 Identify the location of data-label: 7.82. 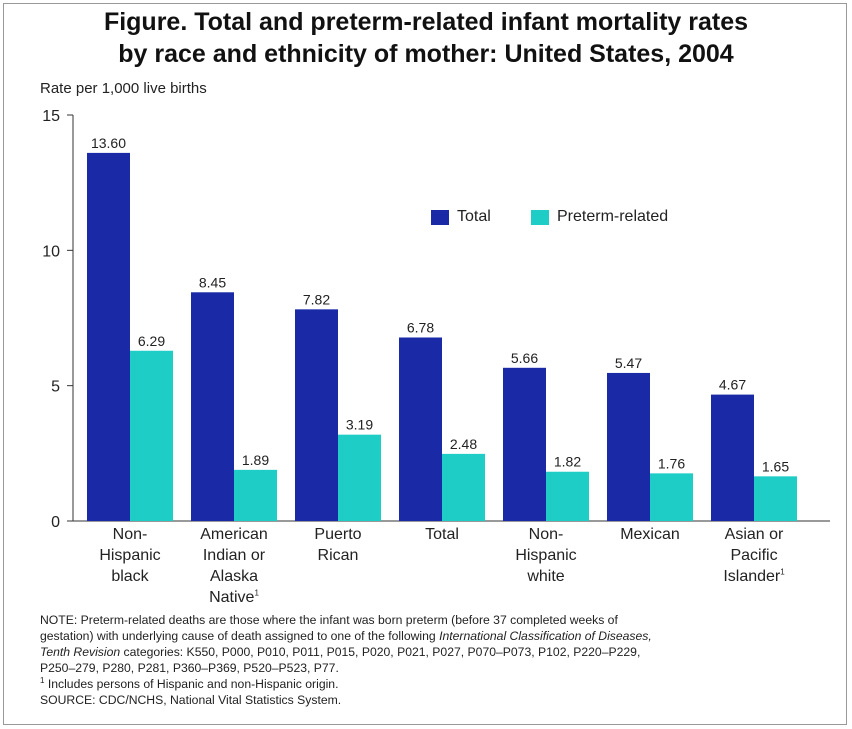
(316, 299).